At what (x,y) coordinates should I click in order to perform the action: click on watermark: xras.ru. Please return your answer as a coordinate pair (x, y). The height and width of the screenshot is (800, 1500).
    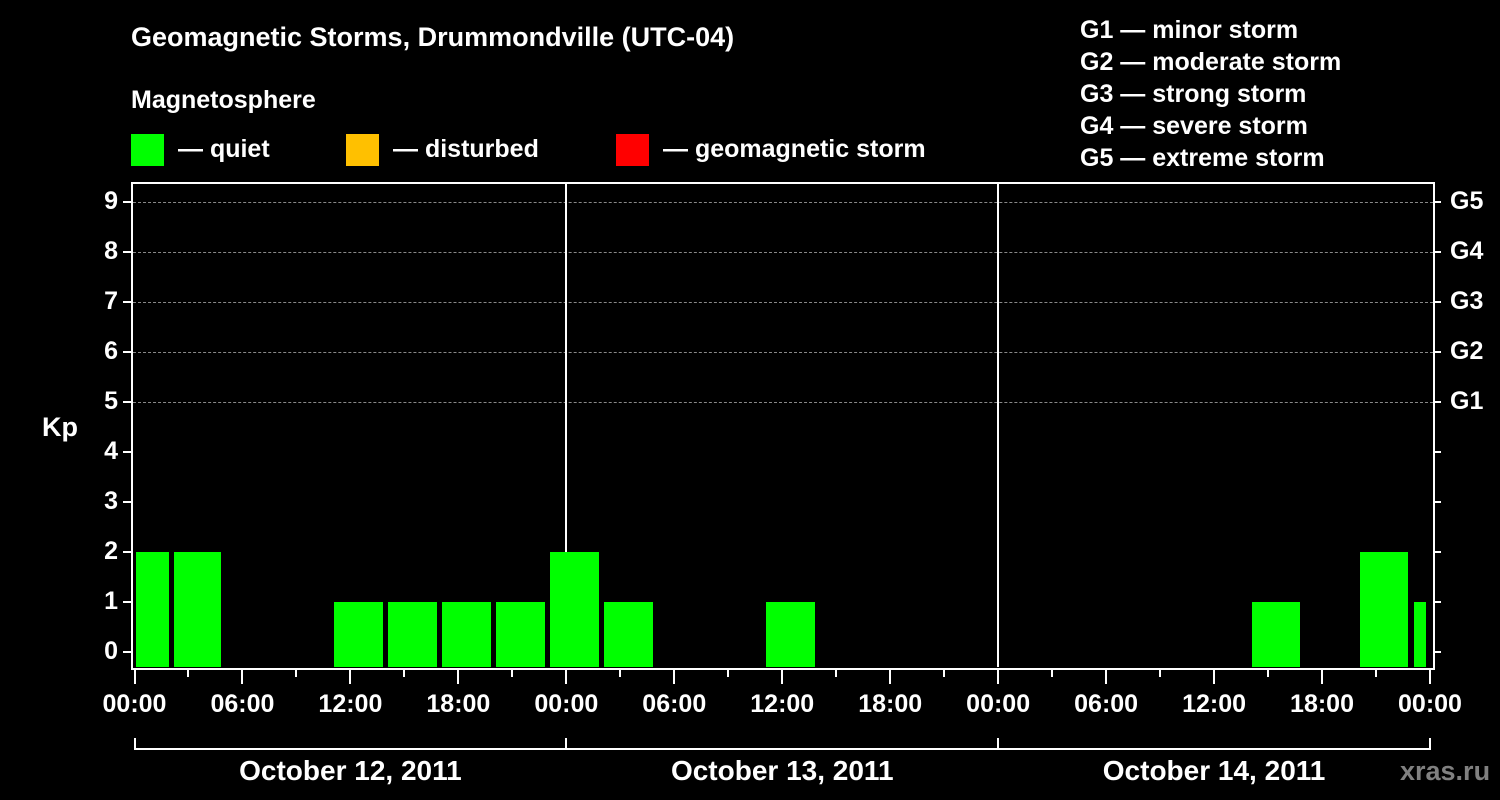
    Looking at the image, I should click on (1445, 771).